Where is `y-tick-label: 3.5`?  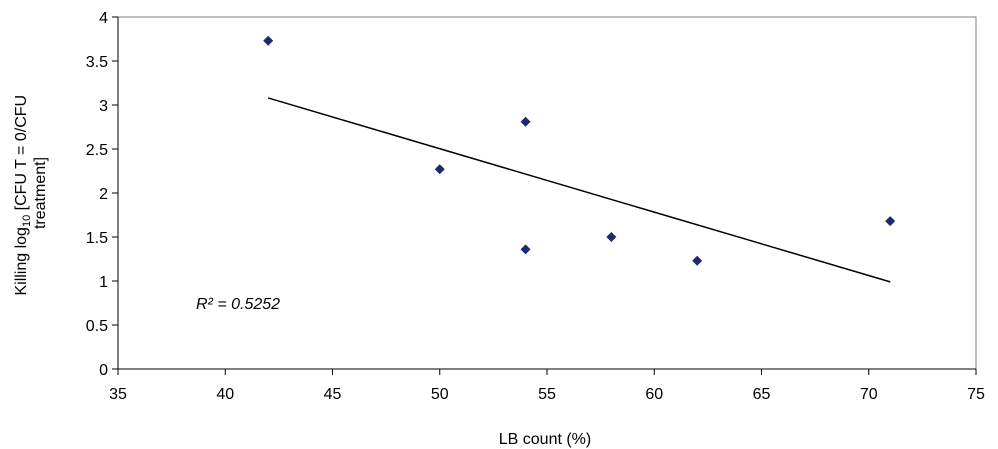
y-tick-label: 3.5 is located at coordinates (97, 62).